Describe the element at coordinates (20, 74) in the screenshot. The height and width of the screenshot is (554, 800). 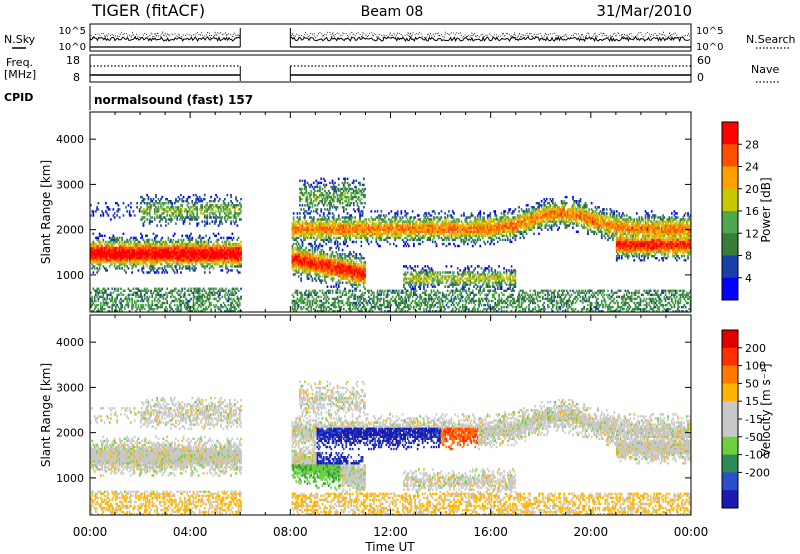
I see `freq-label-2: [MHz]` at that location.